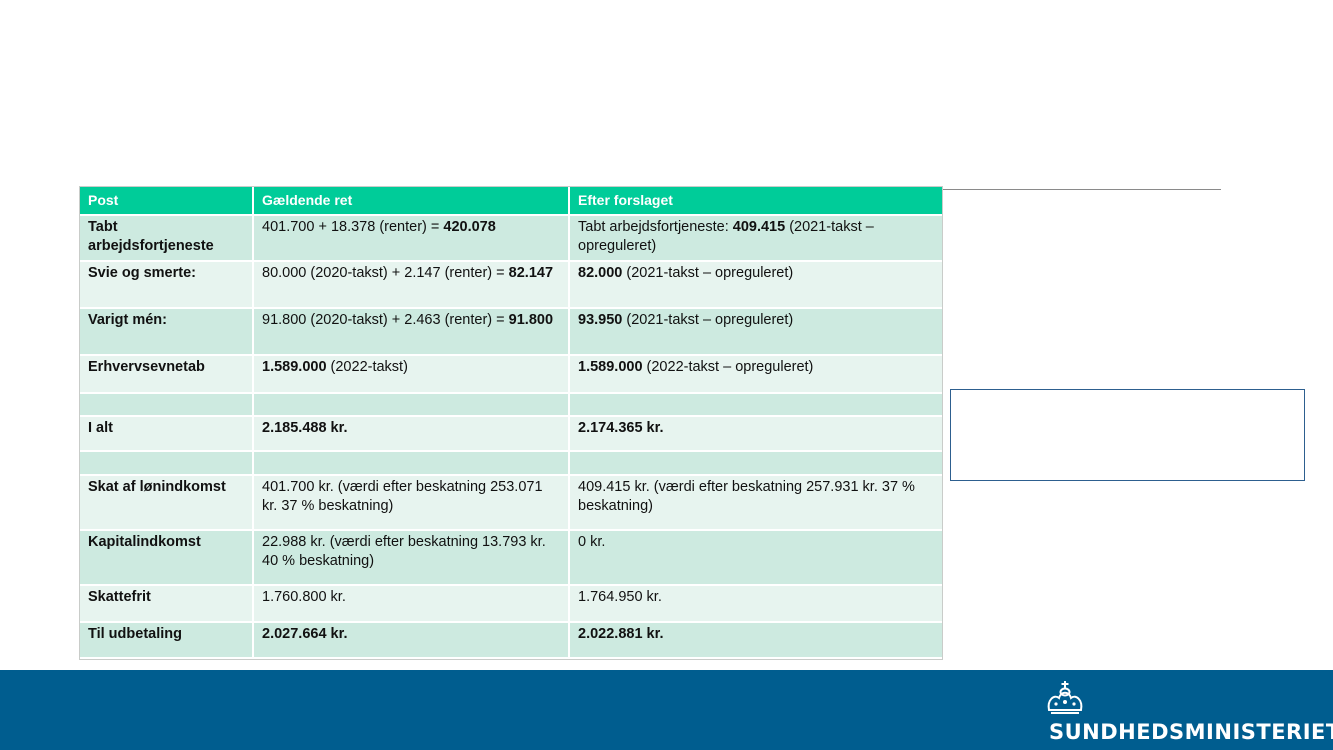  Describe the element at coordinates (167, 332) in the screenshot. I see `row-label: Varigt mén:` at that location.